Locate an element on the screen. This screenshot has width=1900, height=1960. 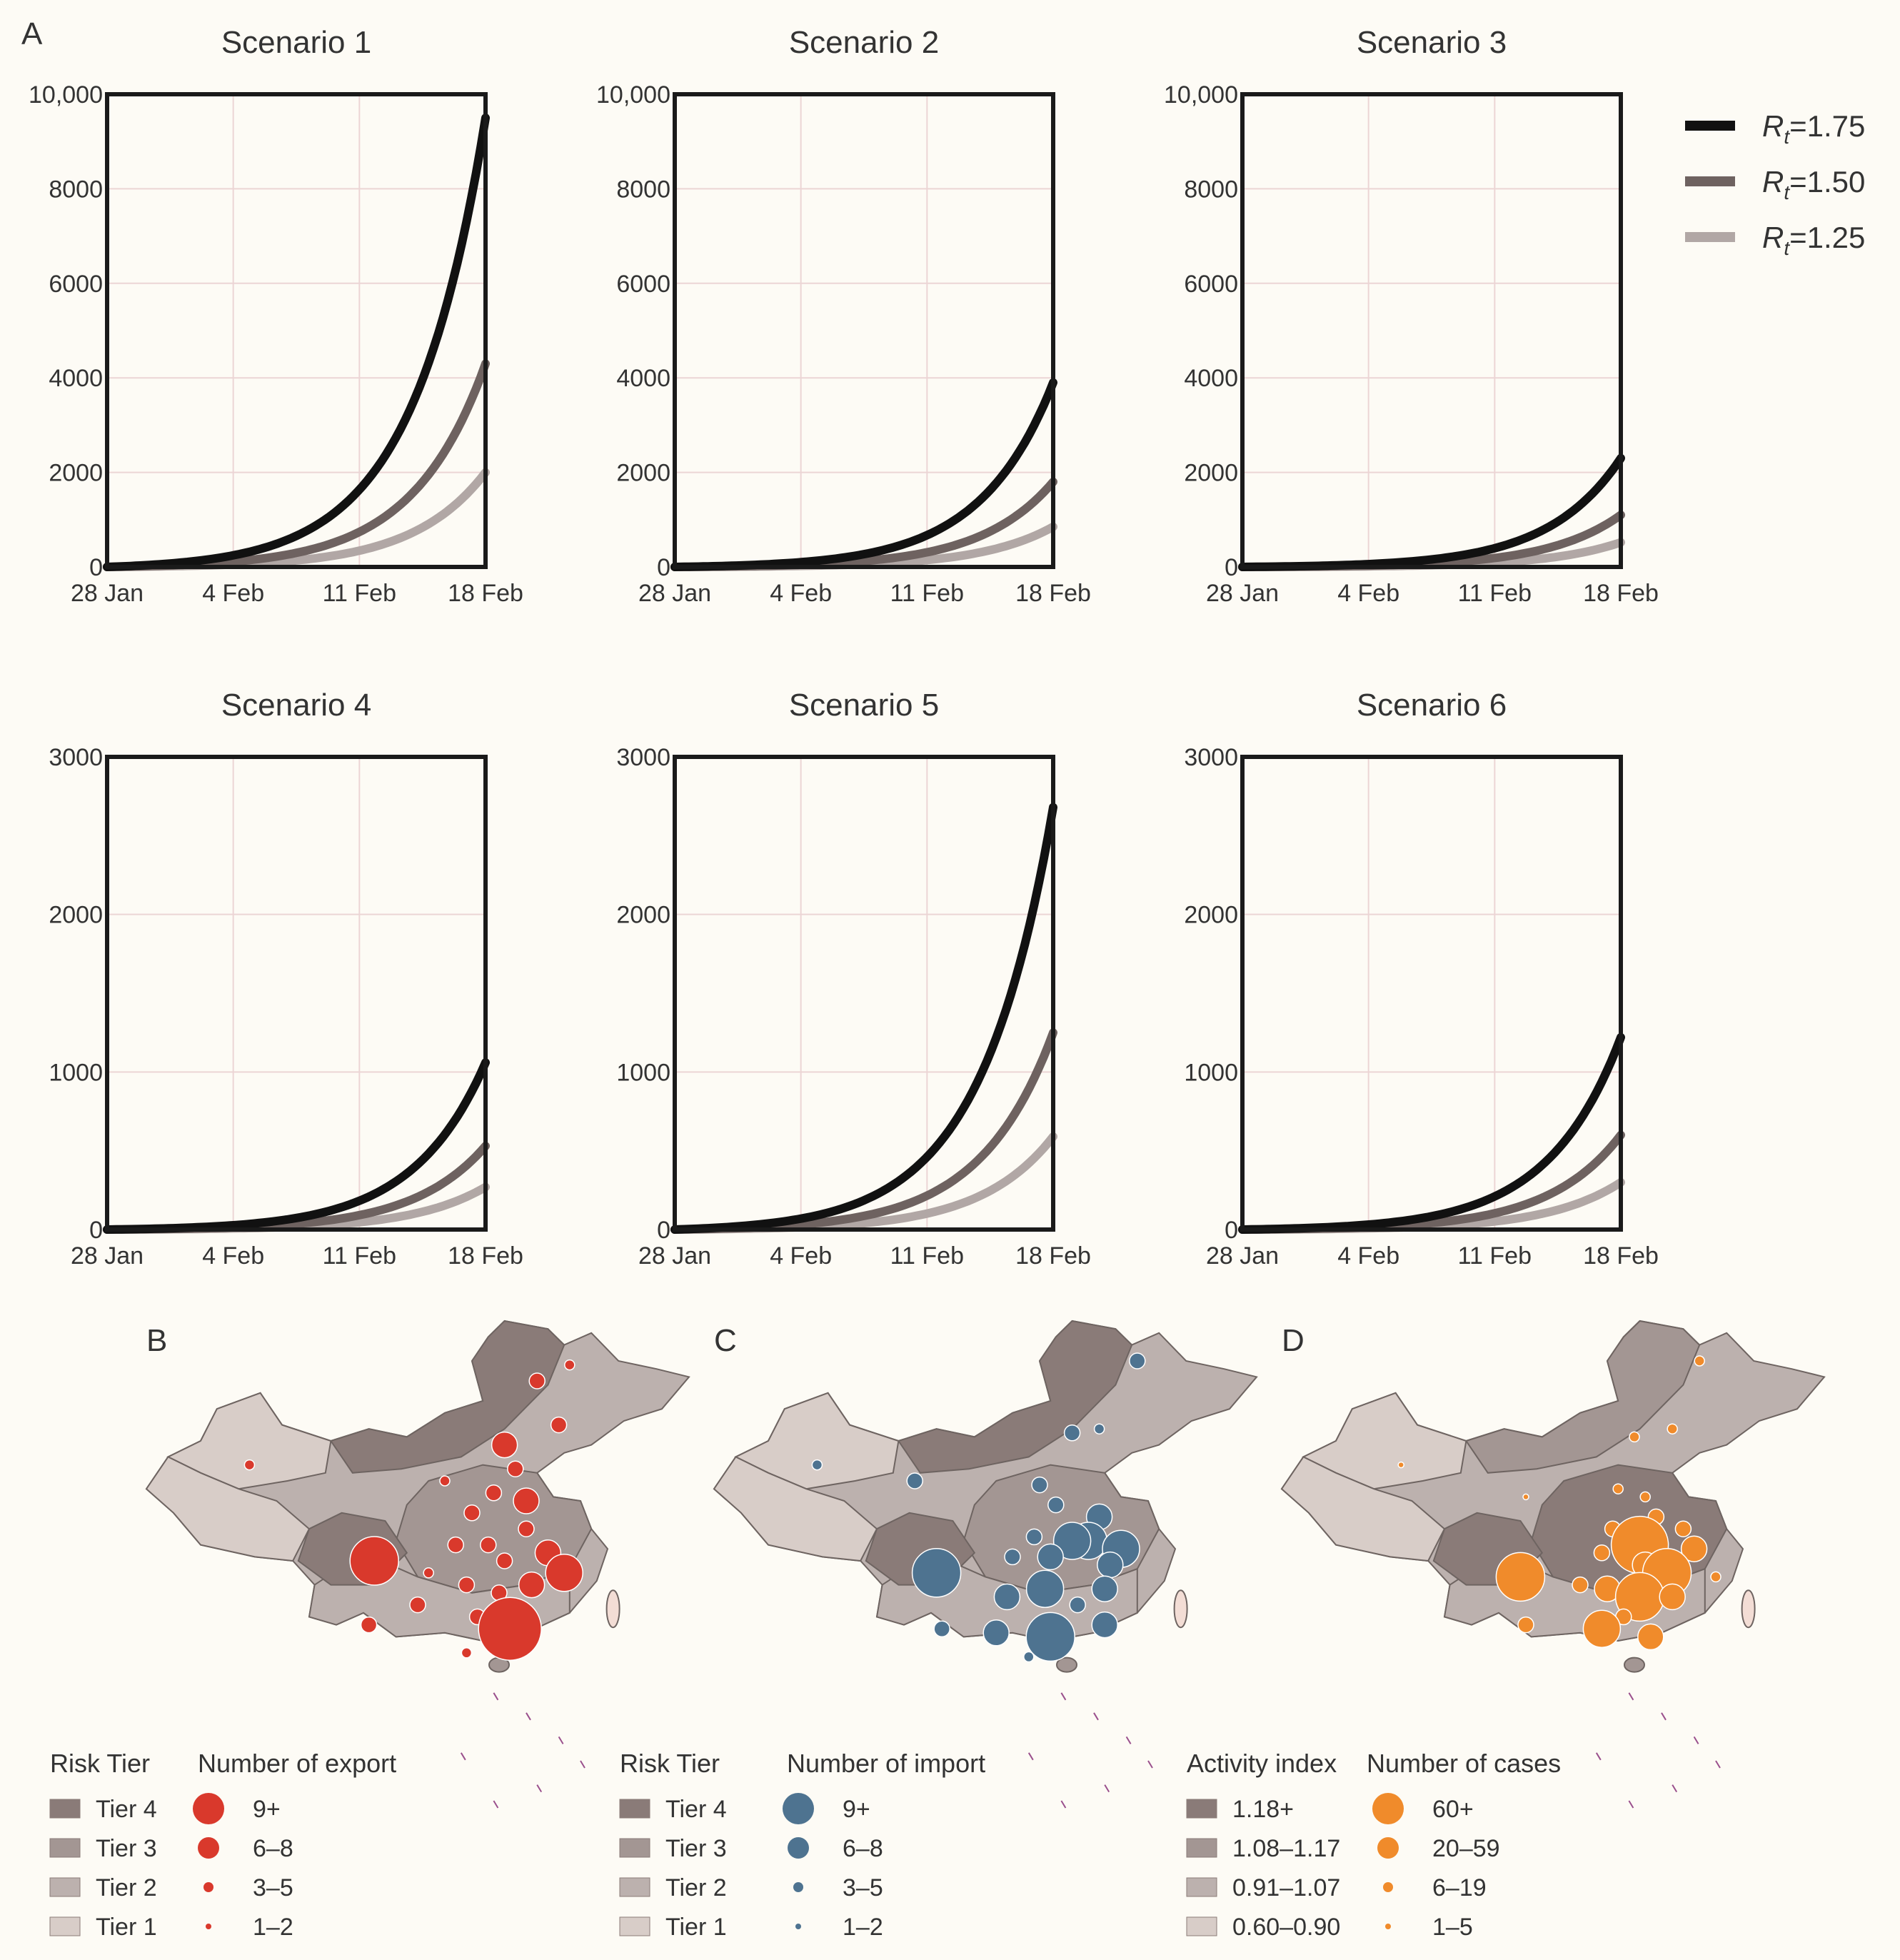
fill-legend-label: Tier 3 is located at coordinates (126, 1848).